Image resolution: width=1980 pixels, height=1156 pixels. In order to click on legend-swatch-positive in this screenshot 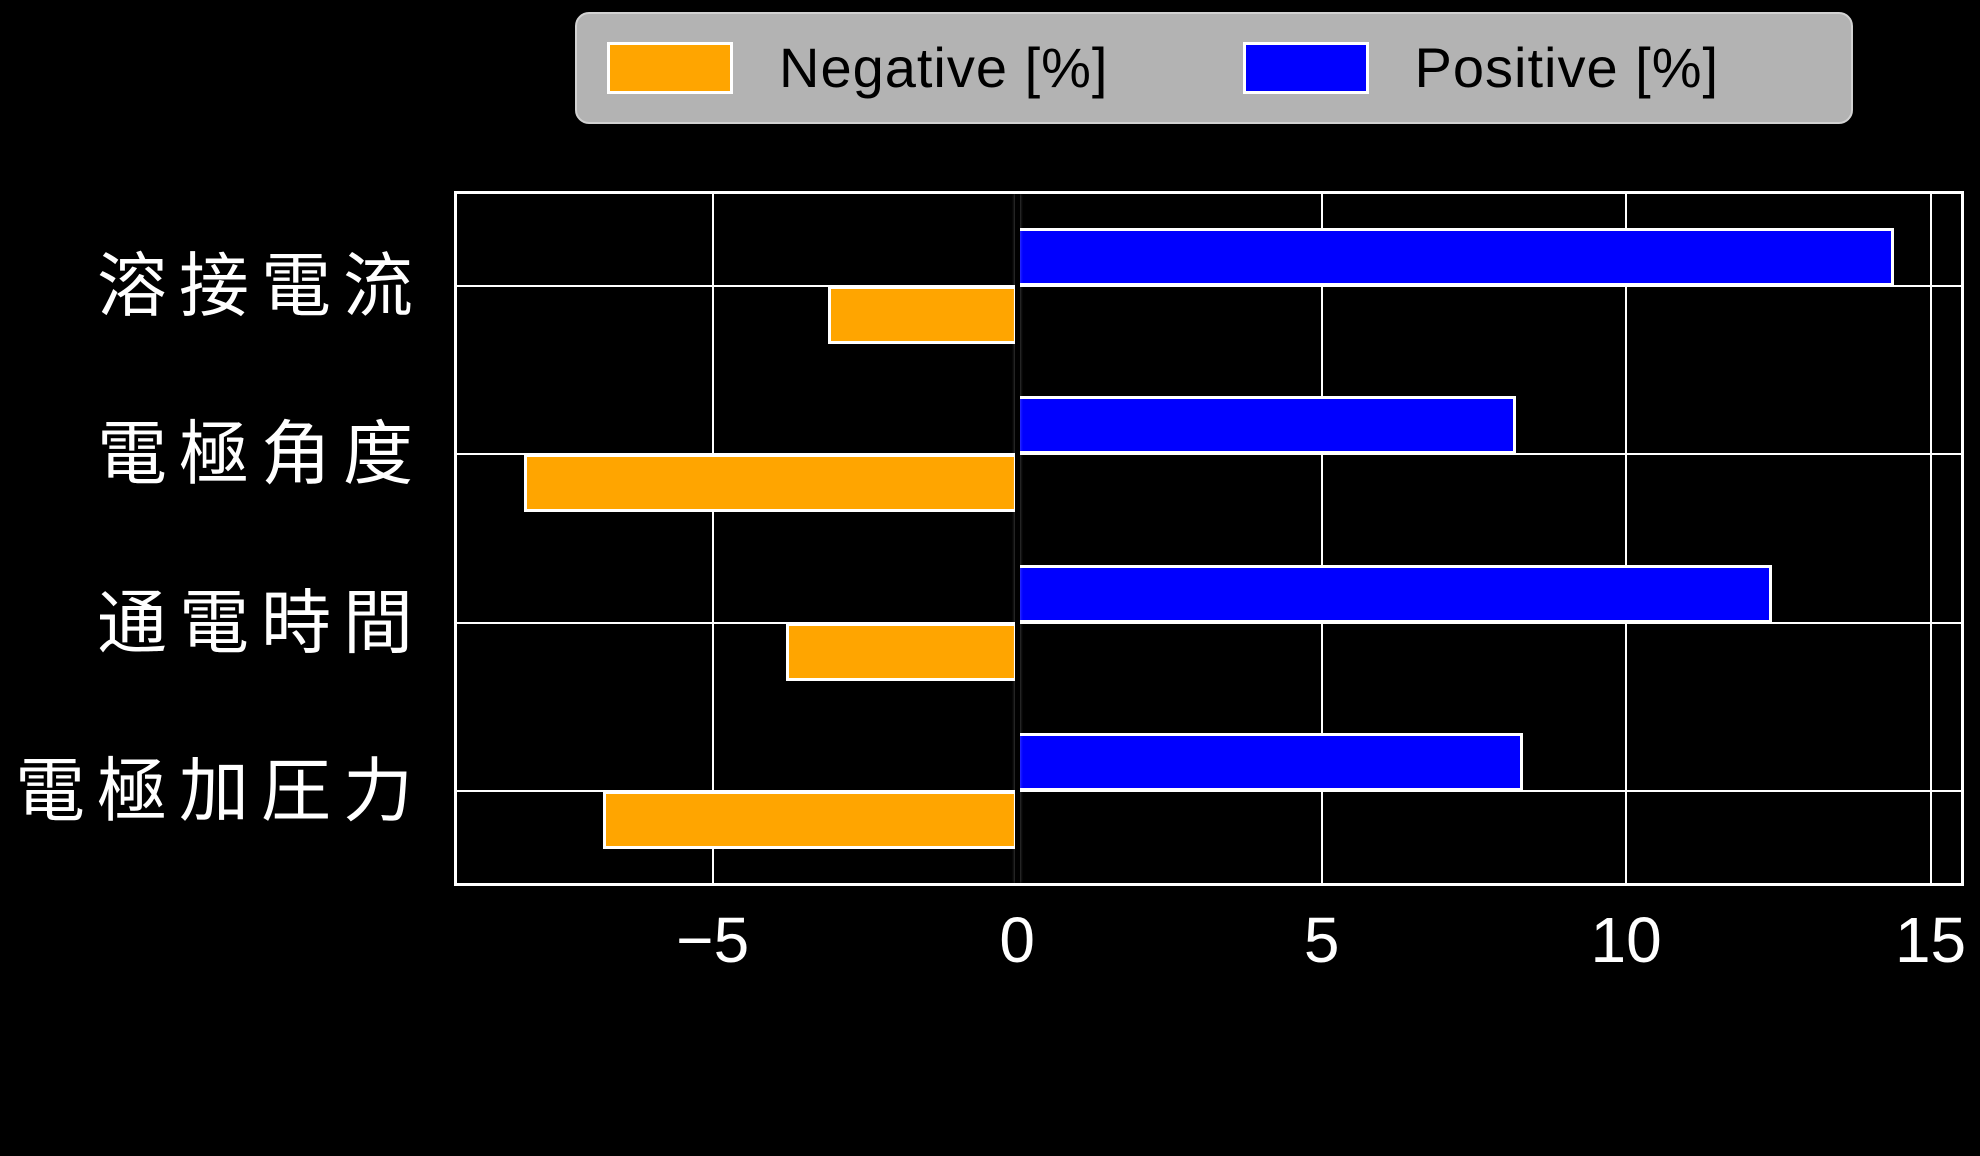, I will do `click(1305, 68)`.